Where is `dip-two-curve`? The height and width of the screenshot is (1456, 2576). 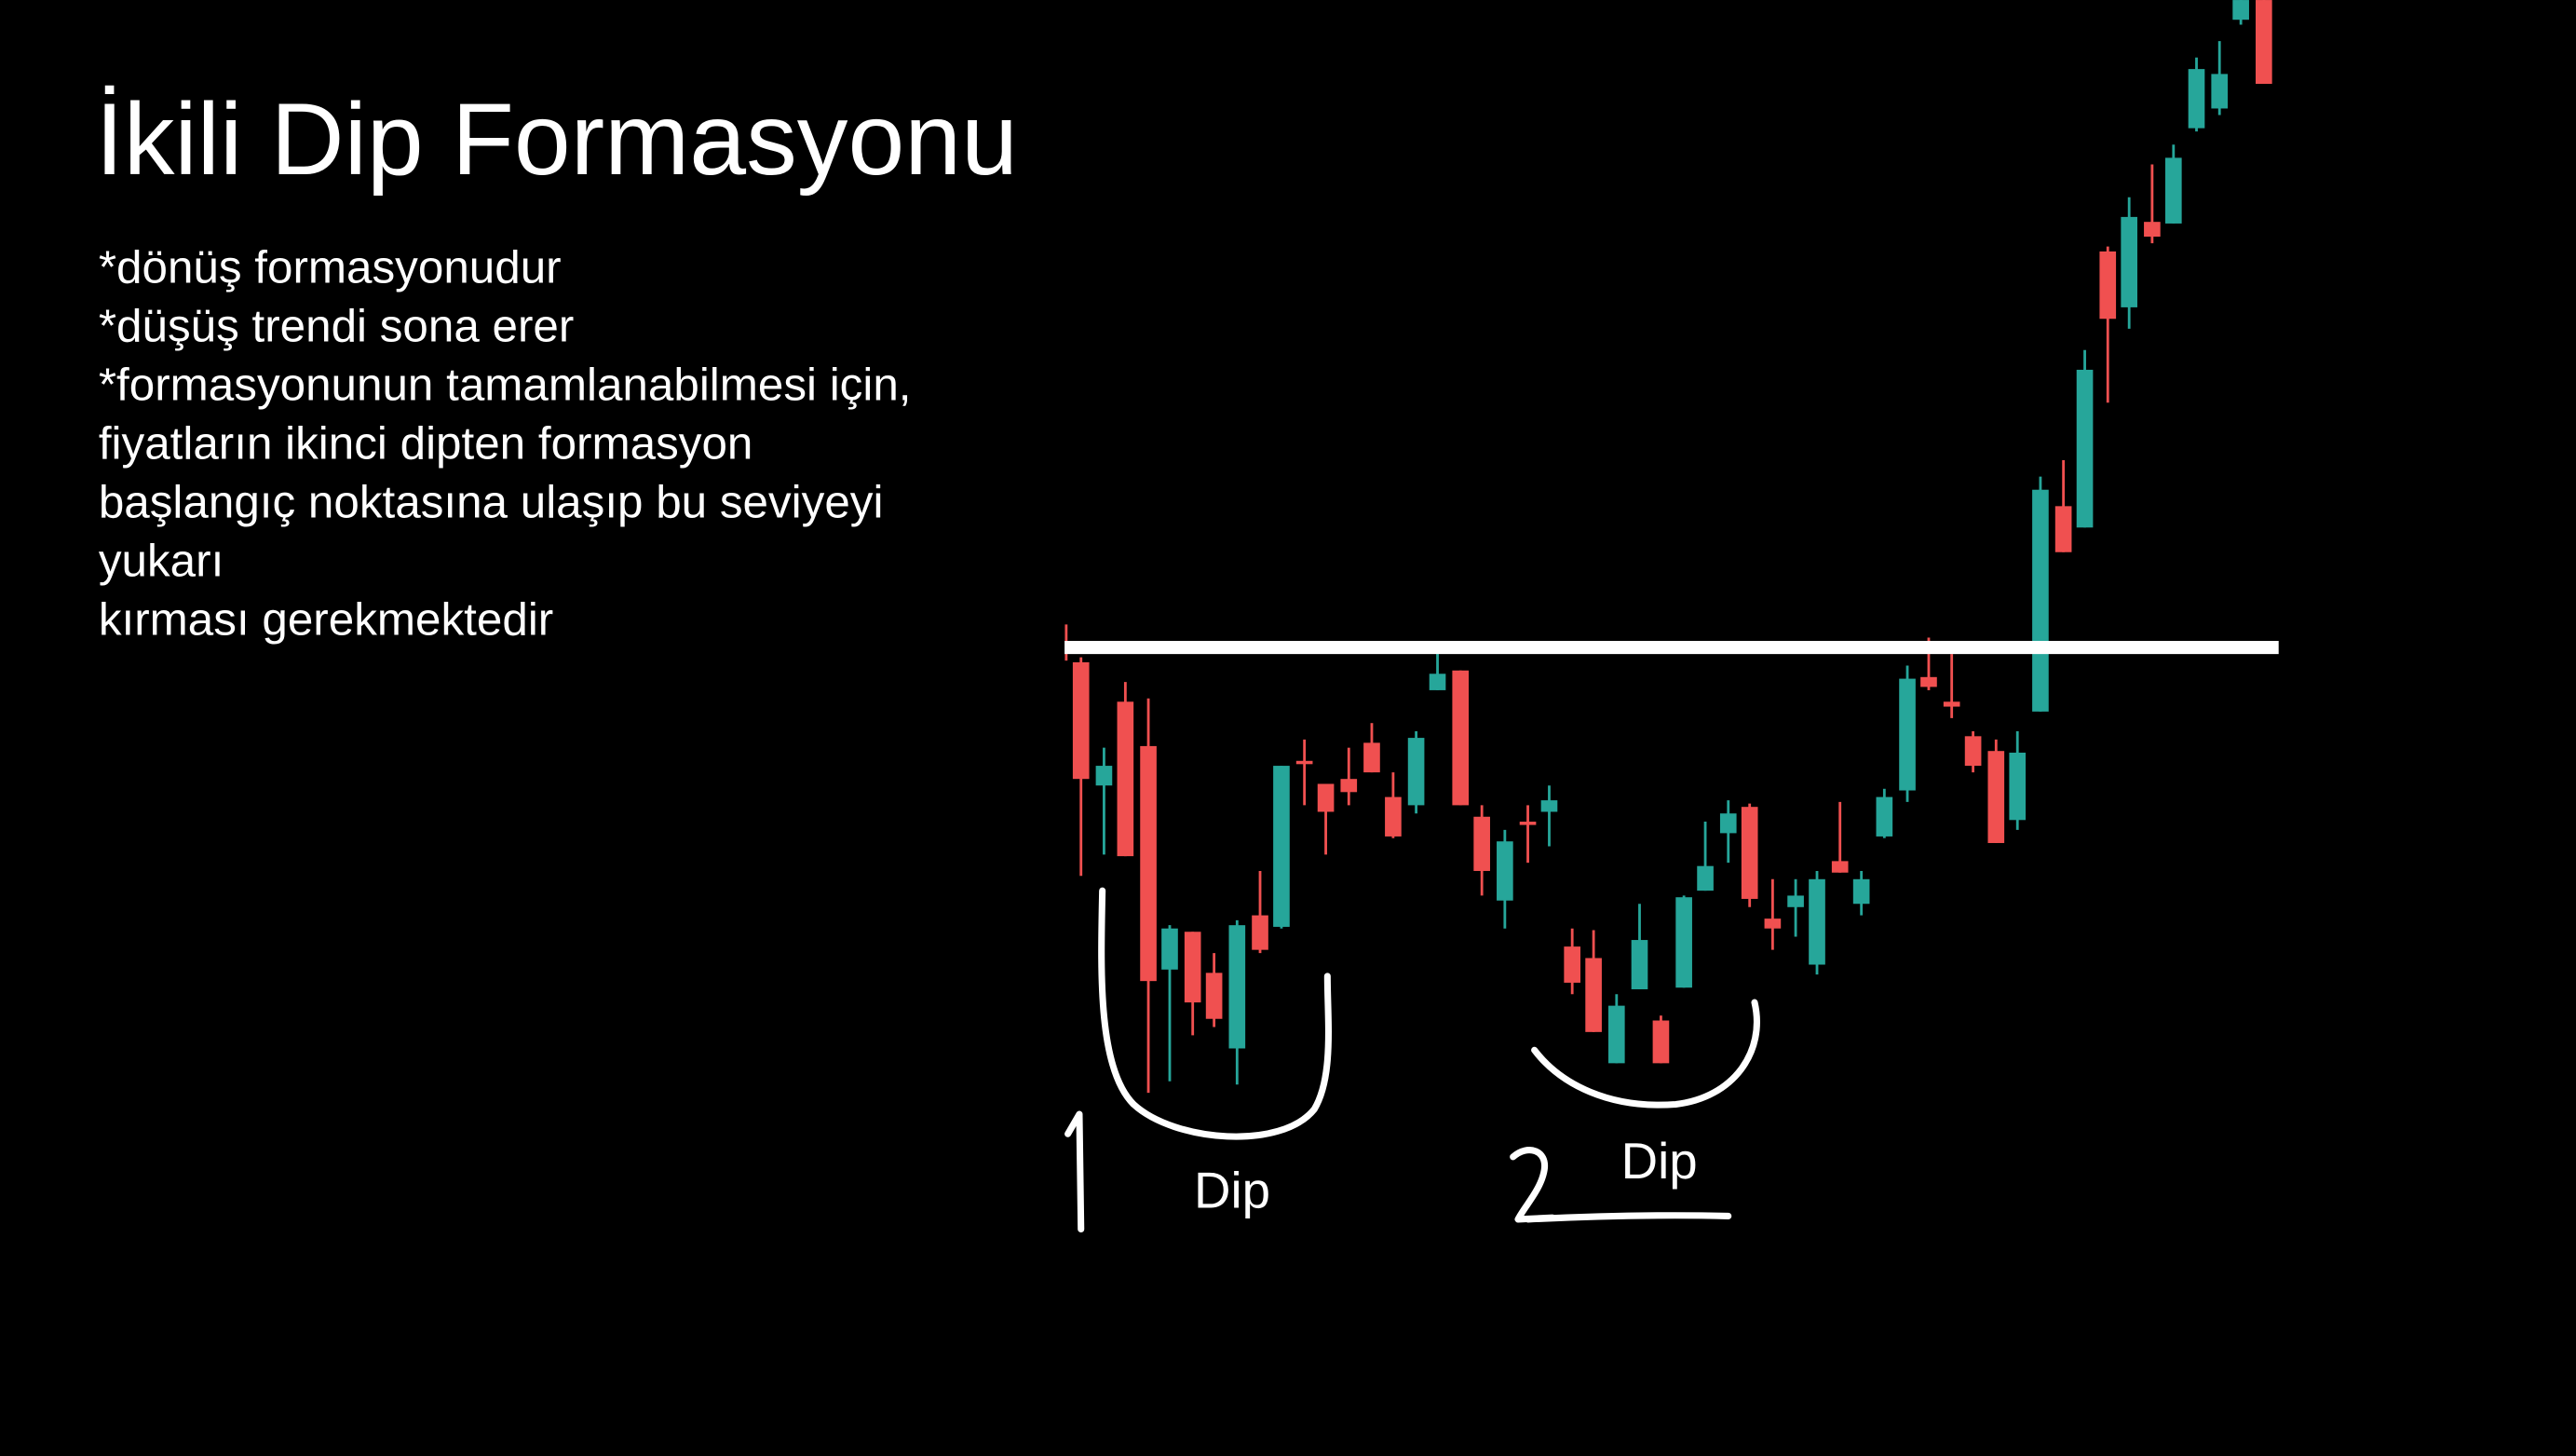
dip-two-curve is located at coordinates (1645, 1054).